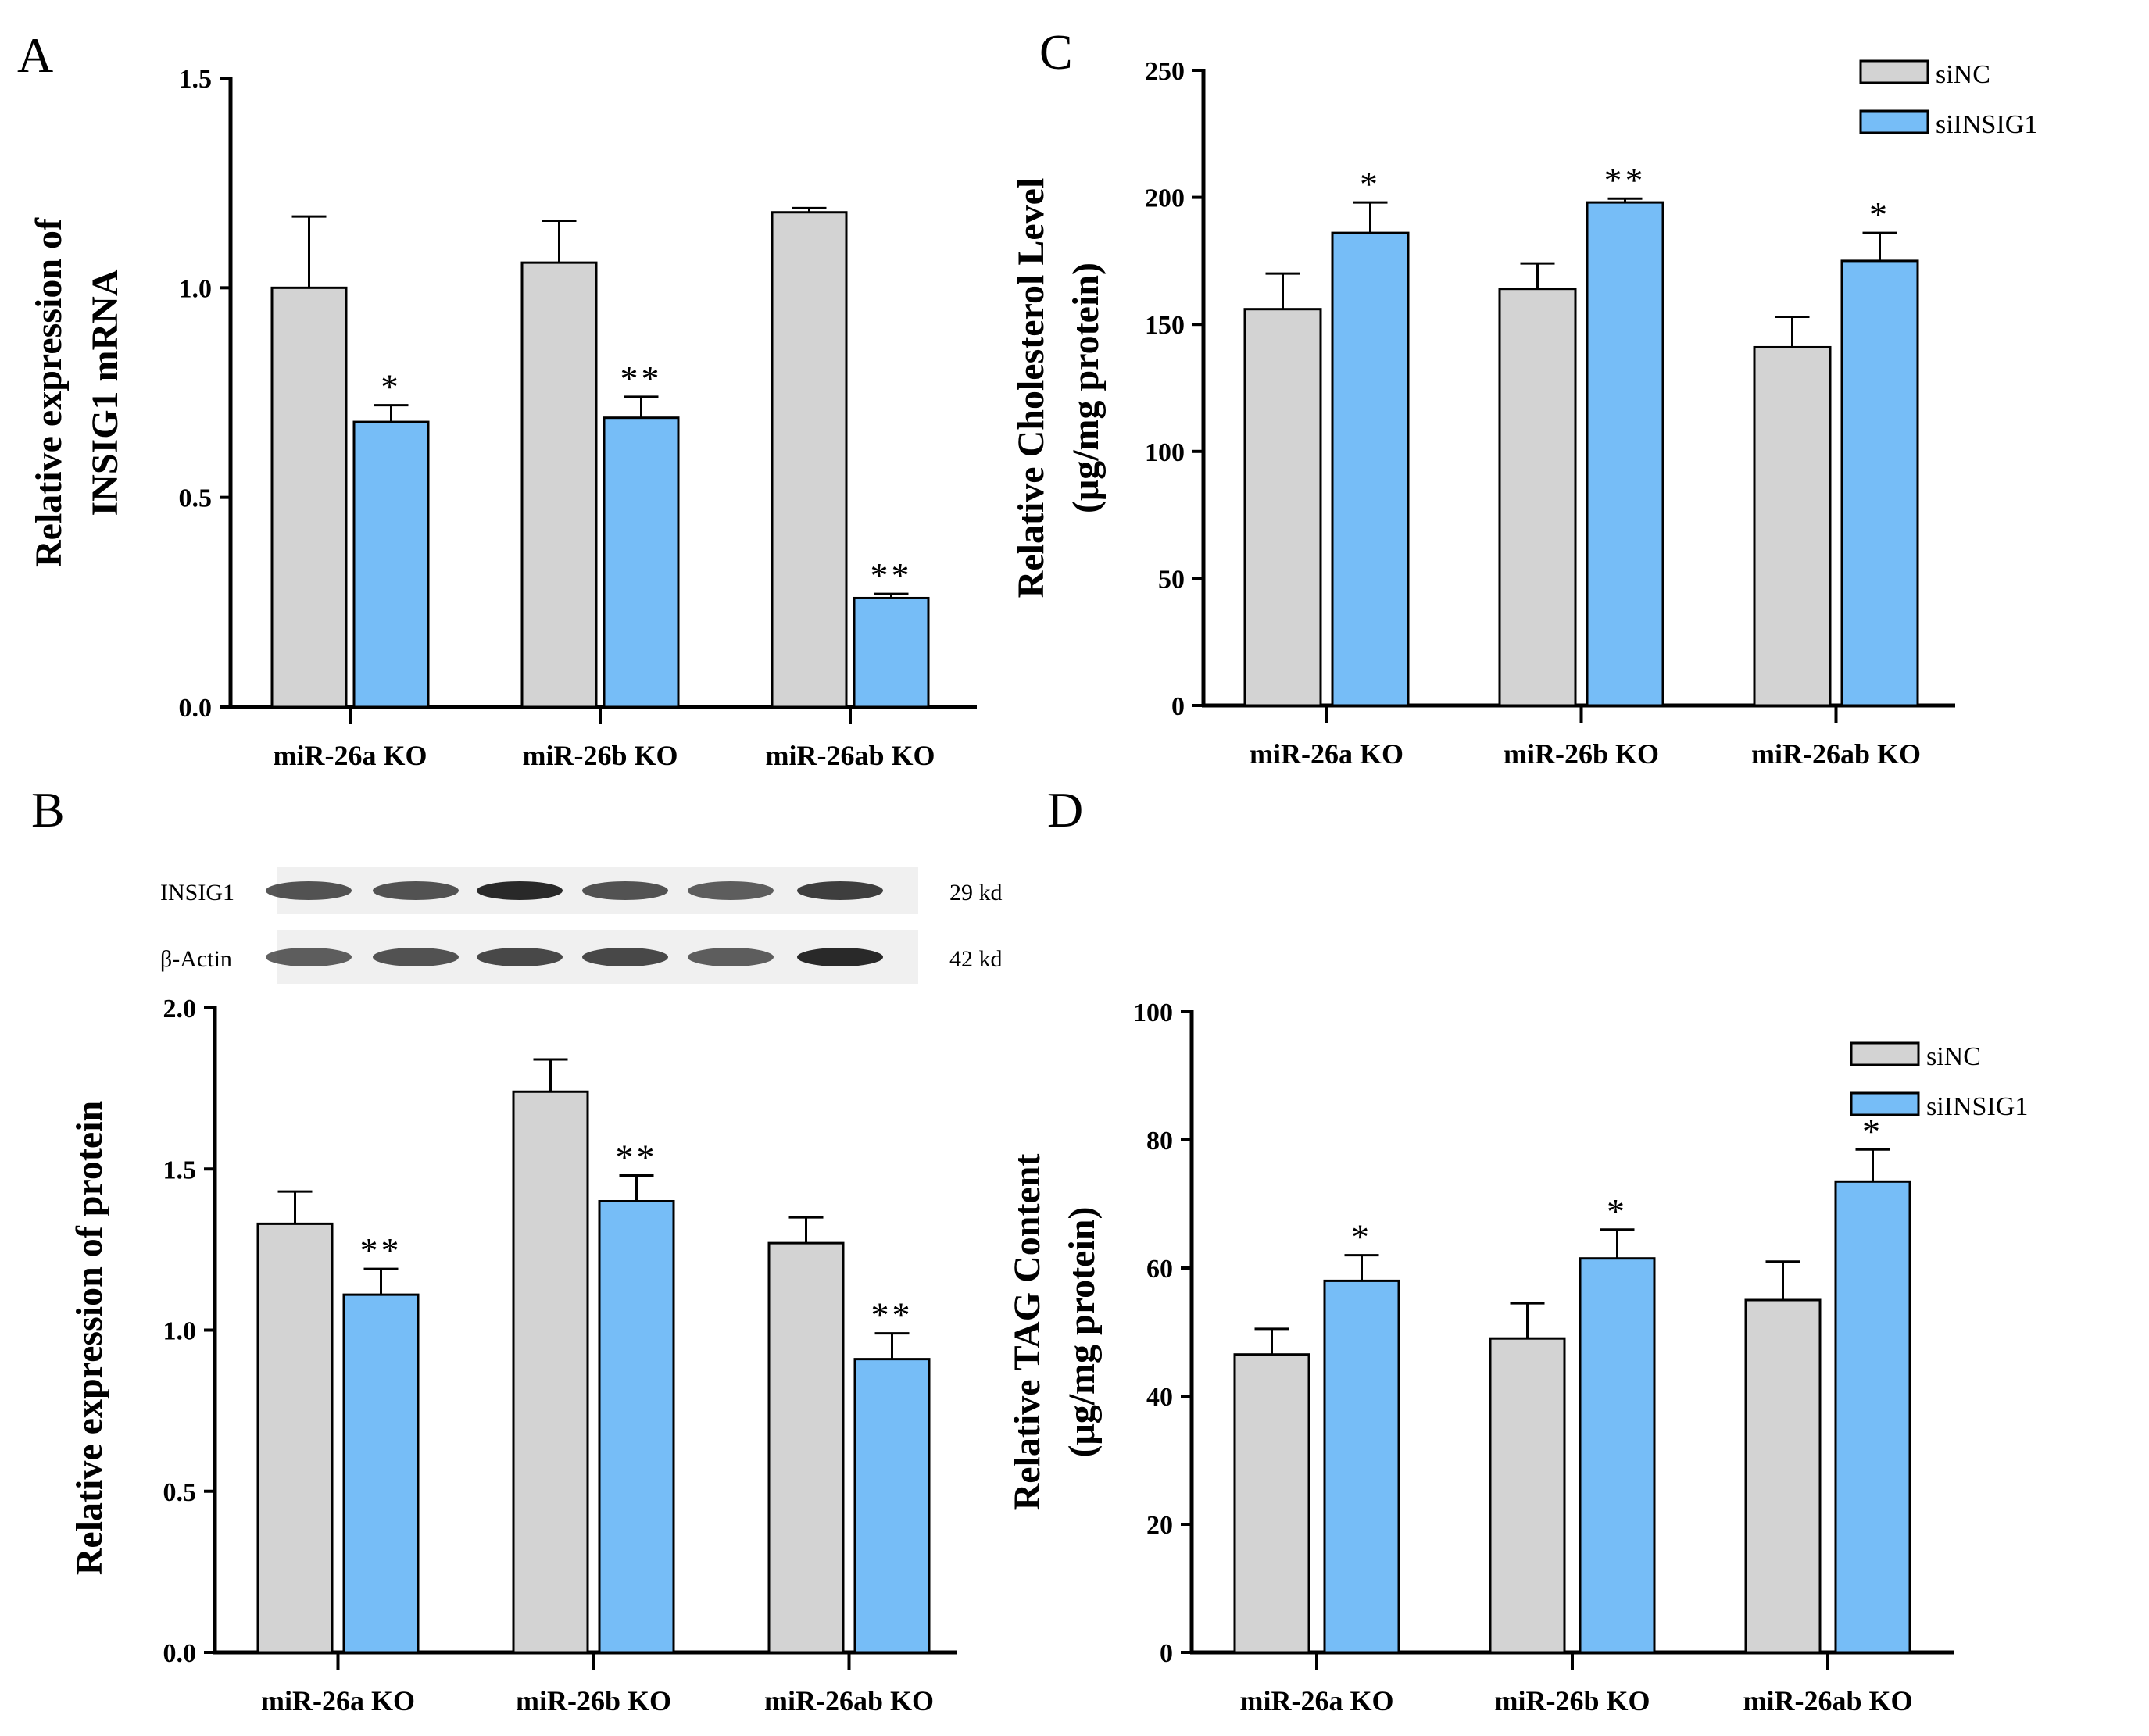 The height and width of the screenshot is (1736, 2149). What do you see at coordinates (976, 959) in the screenshot?
I see `blot-size-label: 42 kd` at bounding box center [976, 959].